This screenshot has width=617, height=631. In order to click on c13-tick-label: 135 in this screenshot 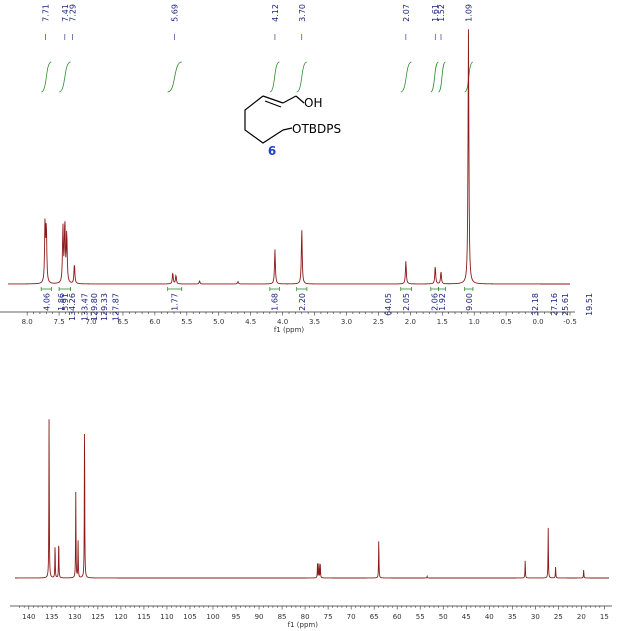, I will do `click(51, 617)`.